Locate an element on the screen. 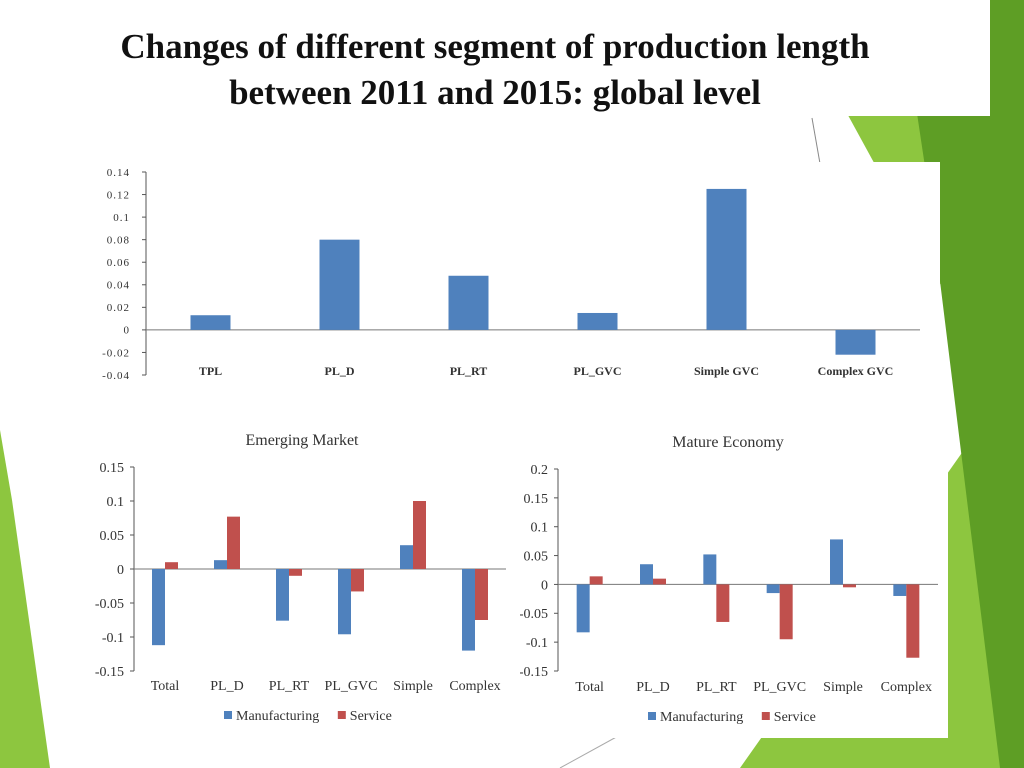 This screenshot has height=768, width=1024. x-category-label: TPL is located at coordinates (210, 371).